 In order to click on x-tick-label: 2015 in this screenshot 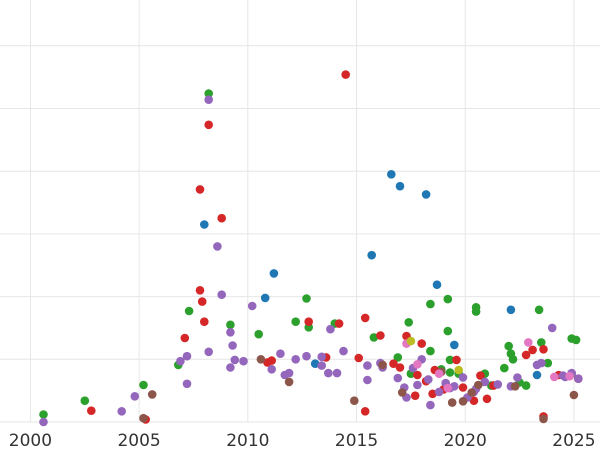, I will do `click(356, 440)`.